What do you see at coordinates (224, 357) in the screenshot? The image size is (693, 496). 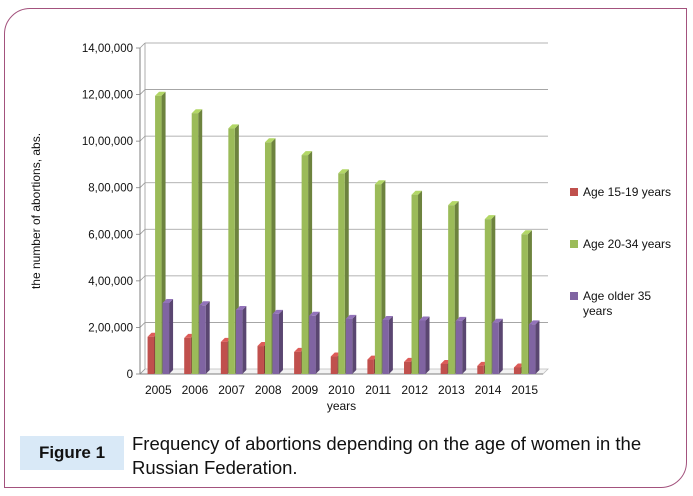 I see `bar-age-15-19-years-2007` at bounding box center [224, 357].